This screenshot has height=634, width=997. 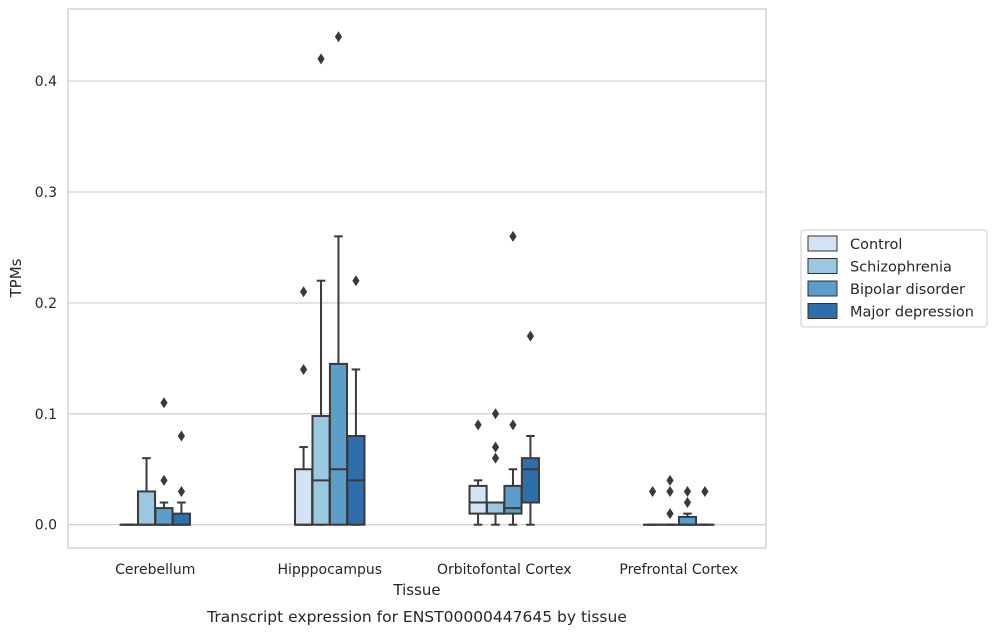 What do you see at coordinates (16, 278) in the screenshot?
I see `y-axis-title: TPMs` at bounding box center [16, 278].